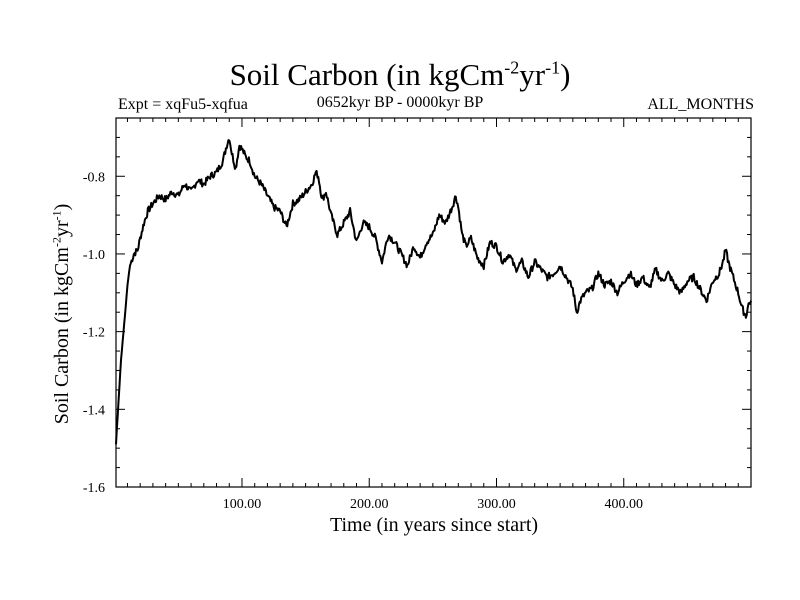  I want to click on x-tick-label: 200.00, so click(369, 504).